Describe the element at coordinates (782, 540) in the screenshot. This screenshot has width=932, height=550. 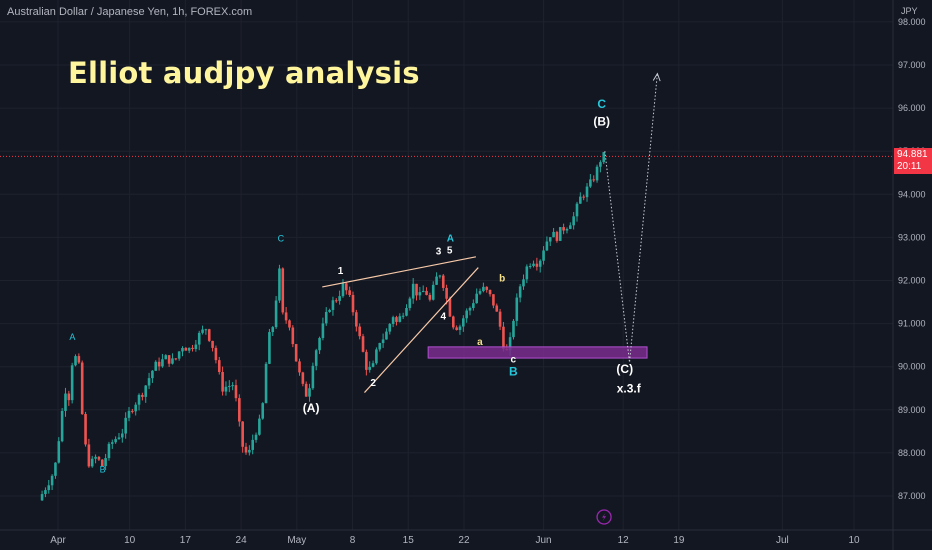
I see `x-tick-label: Jul` at that location.